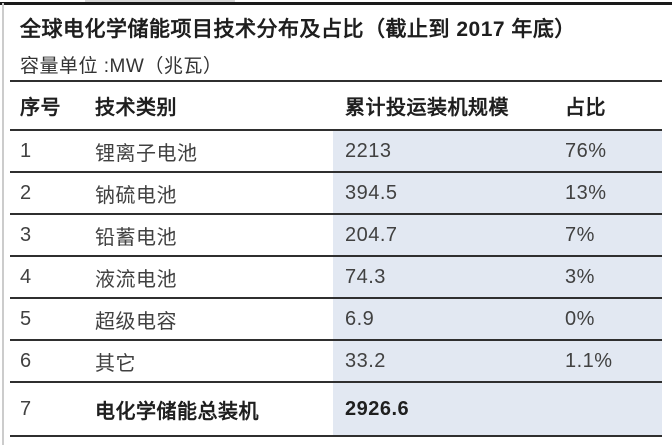 Image resolution: width=672 pixels, height=445 pixels. What do you see at coordinates (3, 224) in the screenshot?
I see `left-border-line` at bounding box center [3, 224].